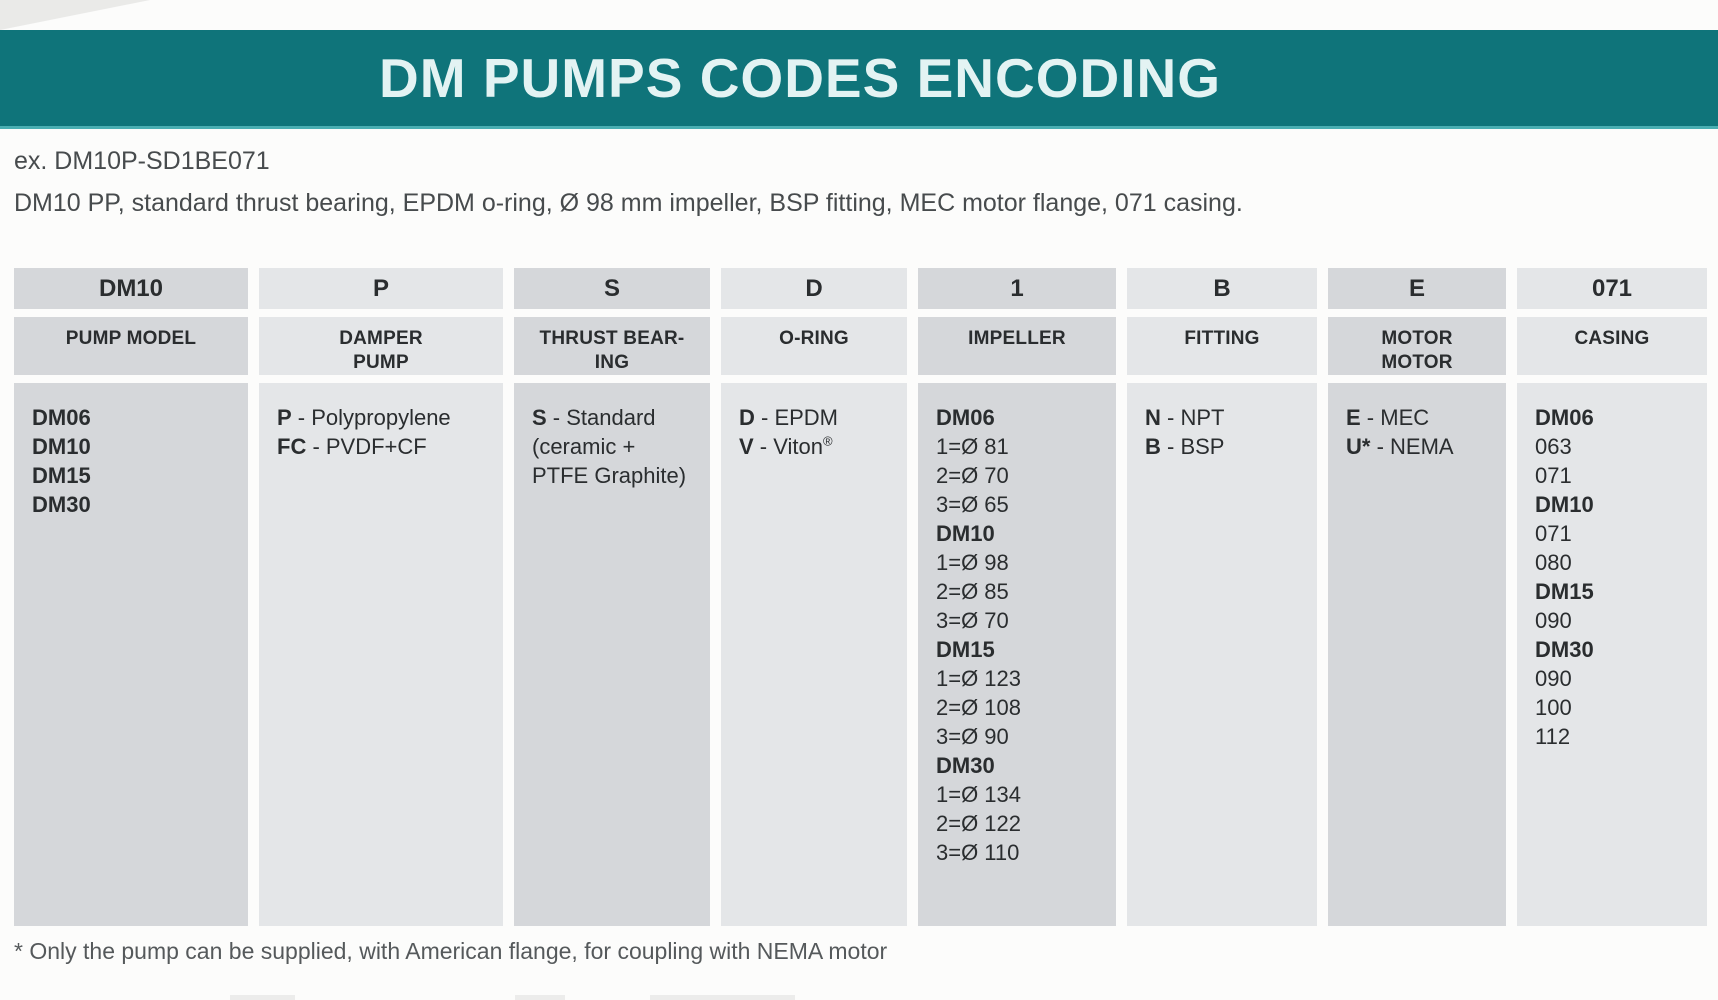 Image resolution: width=1718 pixels, height=1000 pixels. Describe the element at coordinates (612, 654) in the screenshot. I see `column-values: S - Standard (ceramic + PTFE Graphite)` at that location.